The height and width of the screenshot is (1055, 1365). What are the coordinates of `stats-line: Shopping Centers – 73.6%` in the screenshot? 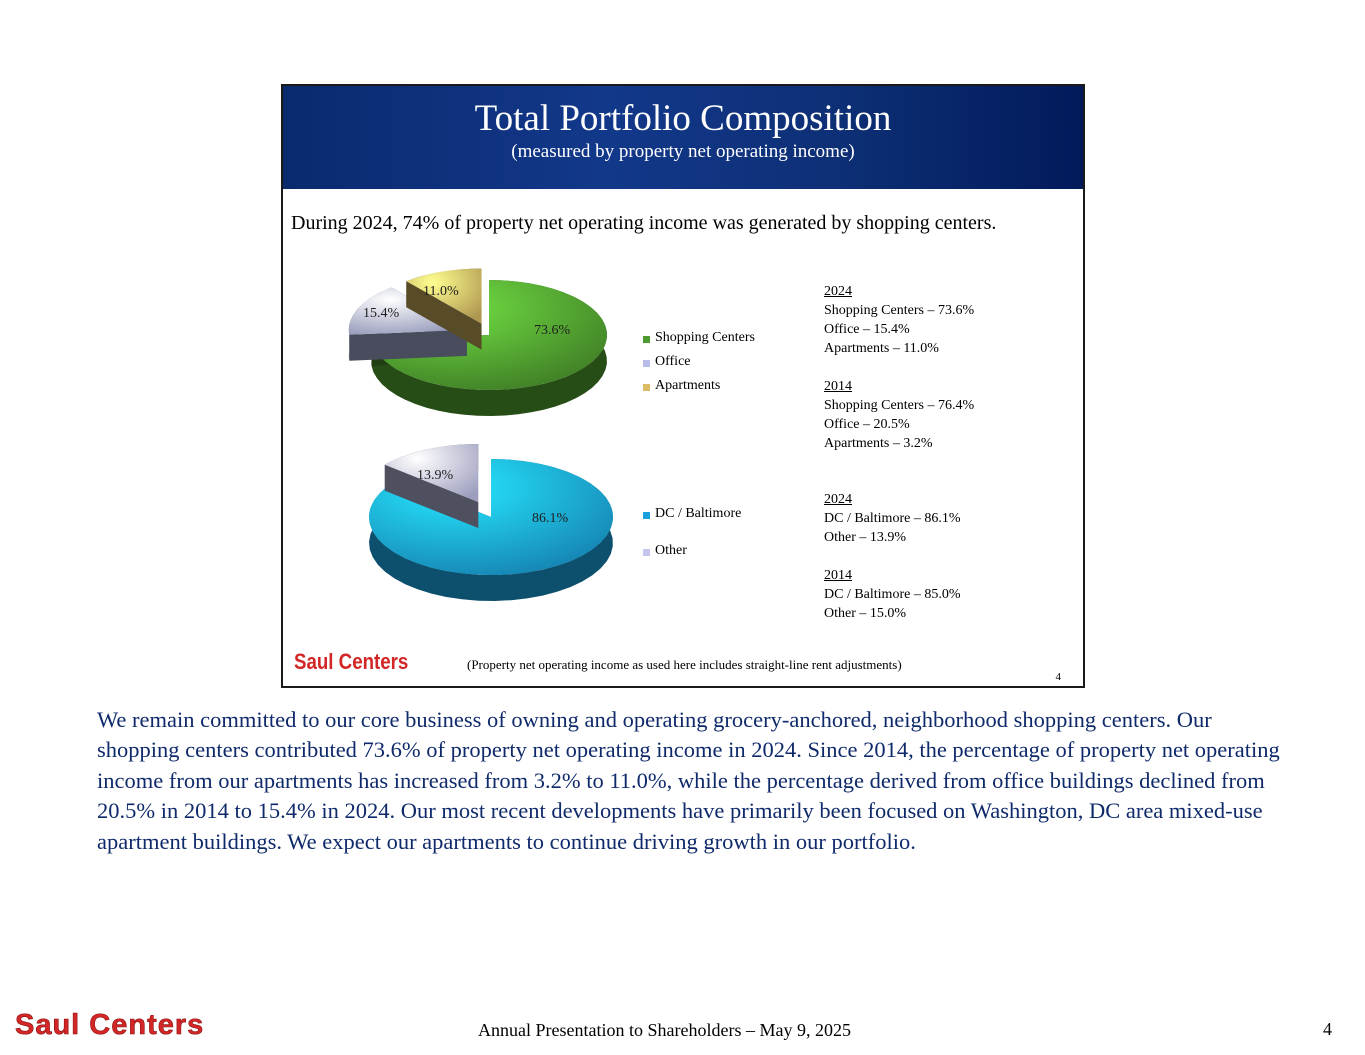 It's located at (899, 310).